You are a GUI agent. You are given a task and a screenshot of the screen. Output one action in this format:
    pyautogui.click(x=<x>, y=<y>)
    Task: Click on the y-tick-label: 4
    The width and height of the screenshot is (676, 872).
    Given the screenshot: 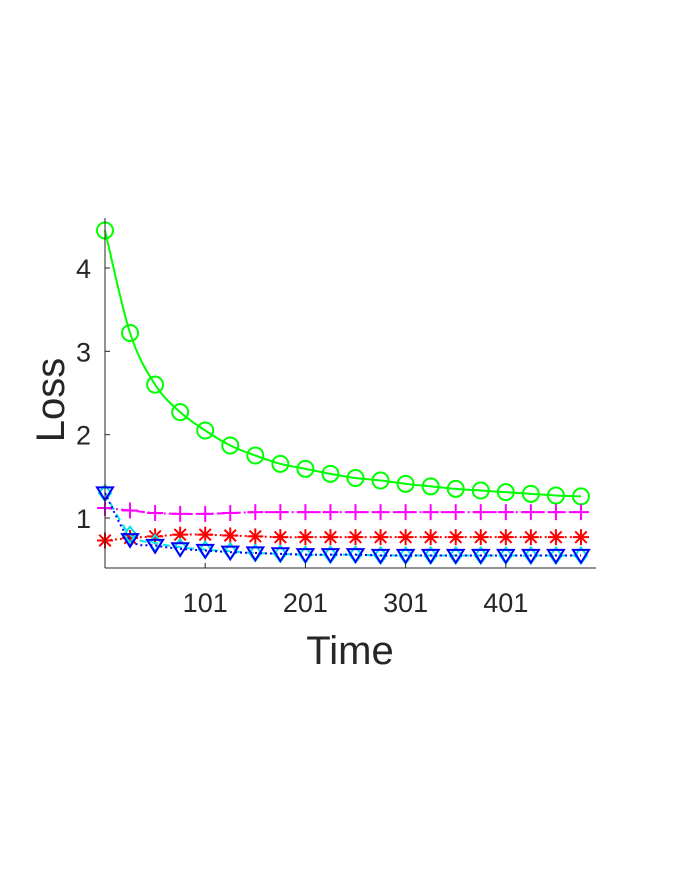 What is the action you would take?
    pyautogui.click(x=83, y=269)
    